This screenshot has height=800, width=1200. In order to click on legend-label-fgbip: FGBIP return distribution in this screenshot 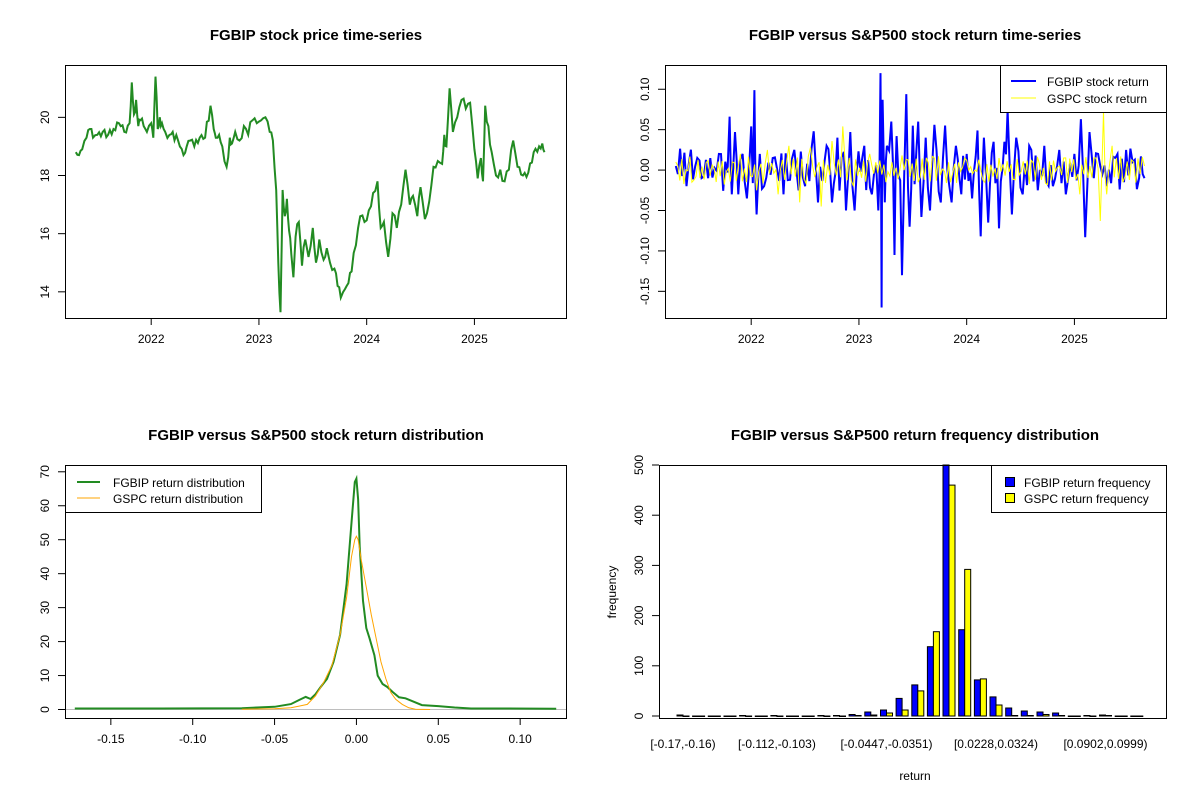, I will do `click(179, 483)`.